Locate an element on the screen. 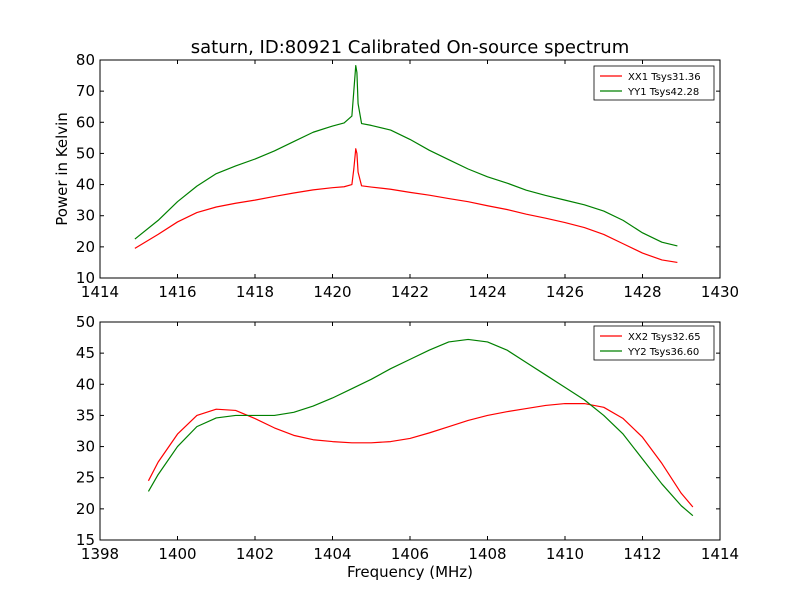  y-tick-label: 80 is located at coordinates (85, 60).